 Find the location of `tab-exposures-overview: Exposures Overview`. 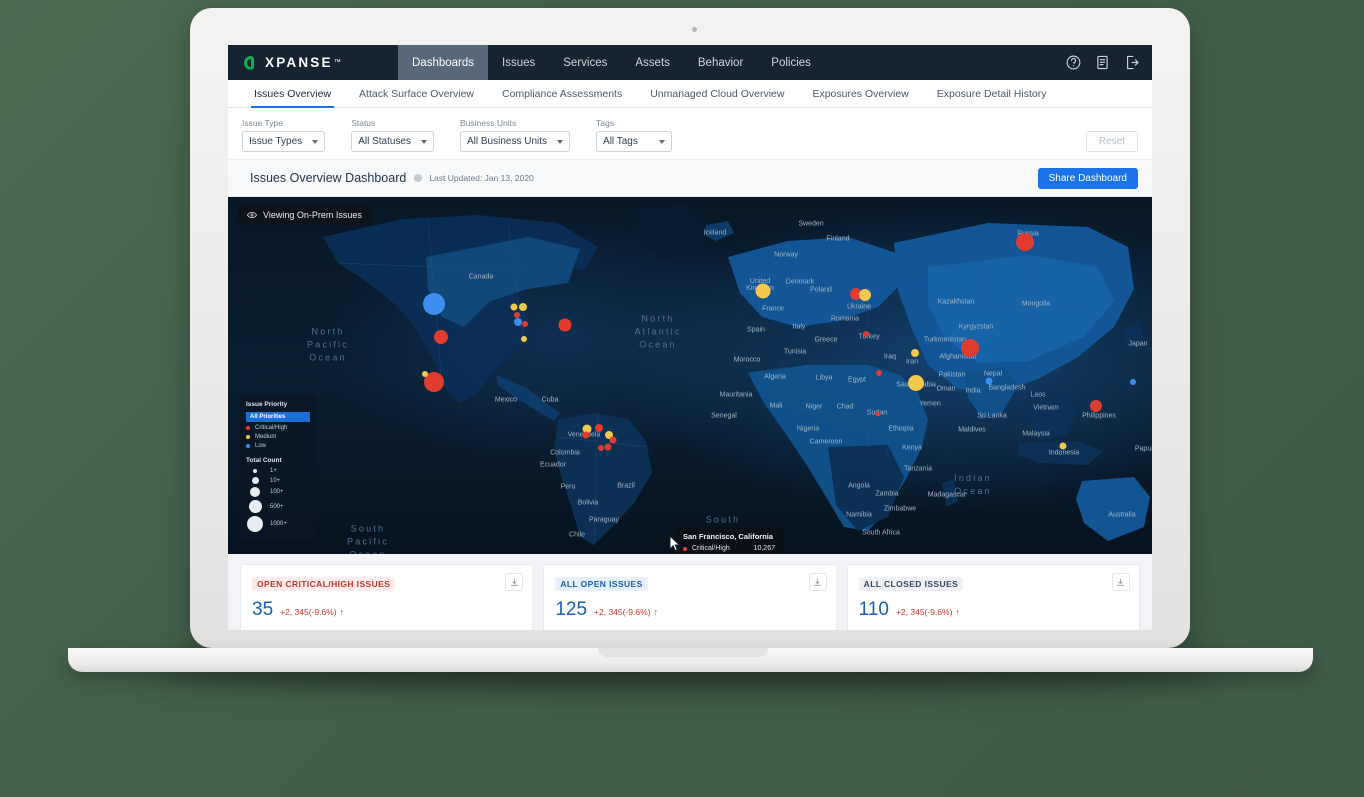

tab-exposures-overview: Exposures Overview is located at coordinates (860, 94).